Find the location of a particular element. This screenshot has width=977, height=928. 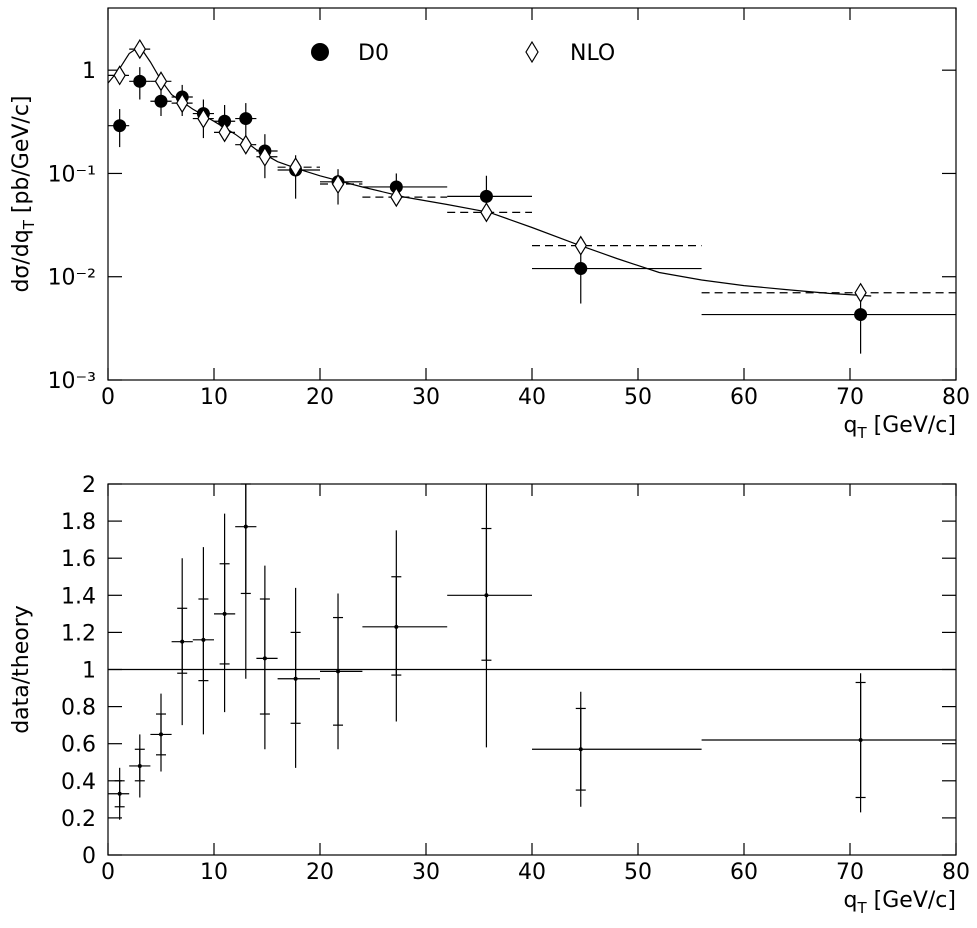

y-tick-label: 1.4 is located at coordinates (78, 596).